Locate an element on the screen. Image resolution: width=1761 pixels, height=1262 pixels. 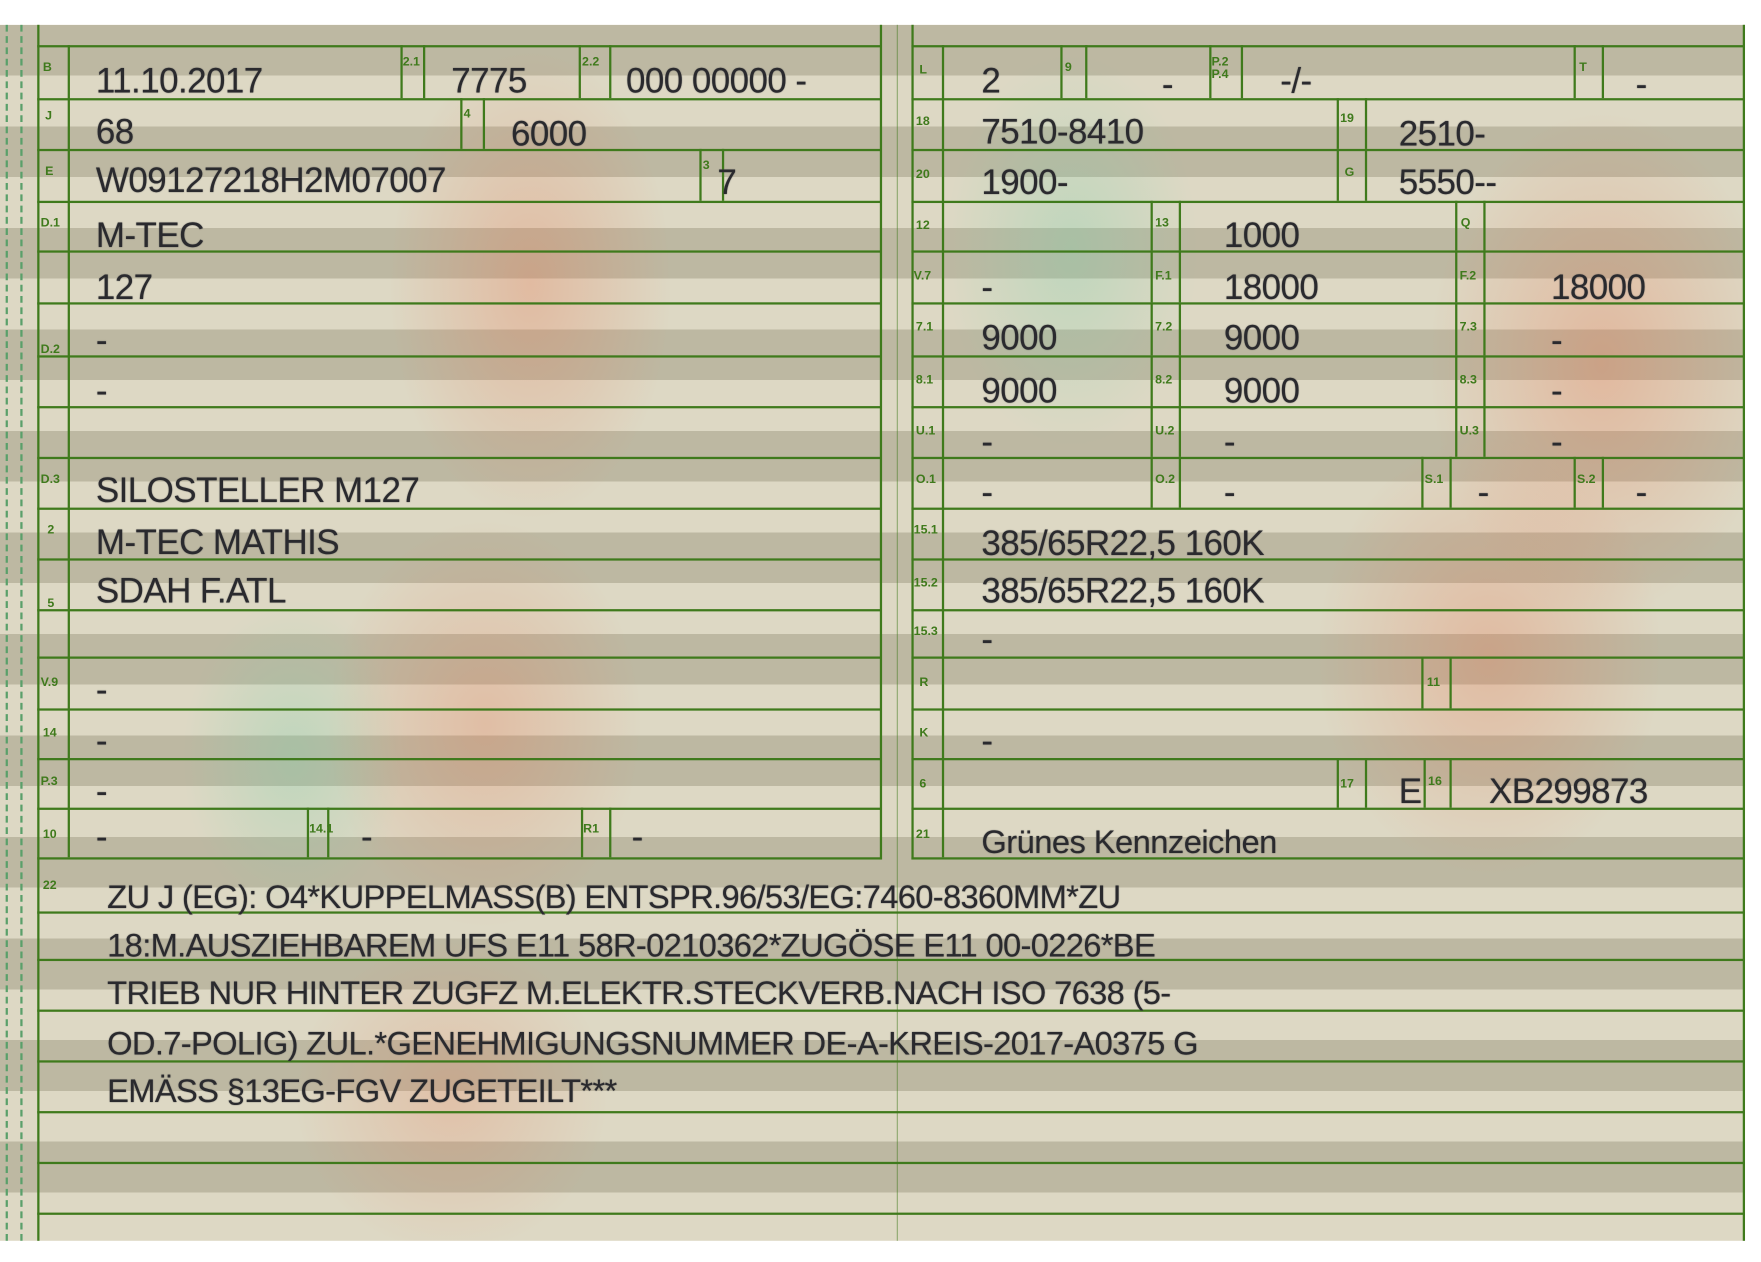
field-code-label: K is located at coordinates (924, 733).